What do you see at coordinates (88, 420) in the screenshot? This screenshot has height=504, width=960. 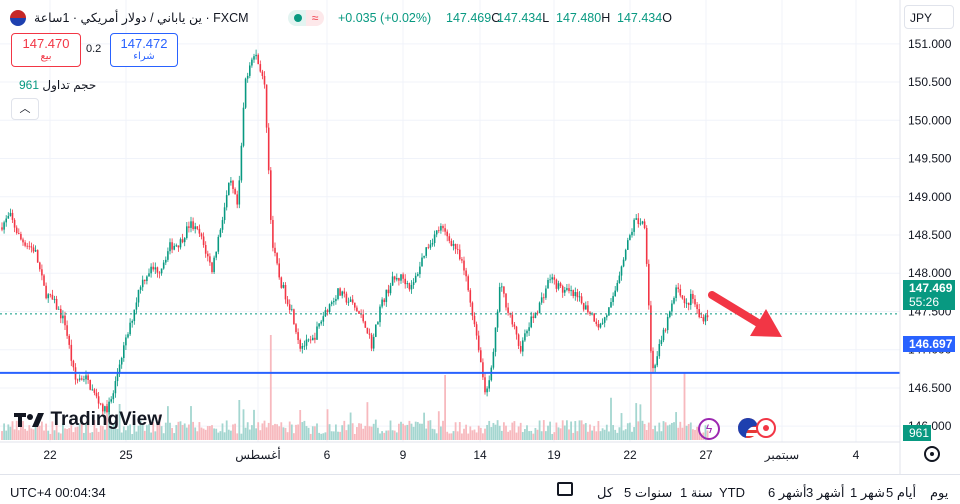 I see `tradingview-logo: TradingView` at bounding box center [88, 420].